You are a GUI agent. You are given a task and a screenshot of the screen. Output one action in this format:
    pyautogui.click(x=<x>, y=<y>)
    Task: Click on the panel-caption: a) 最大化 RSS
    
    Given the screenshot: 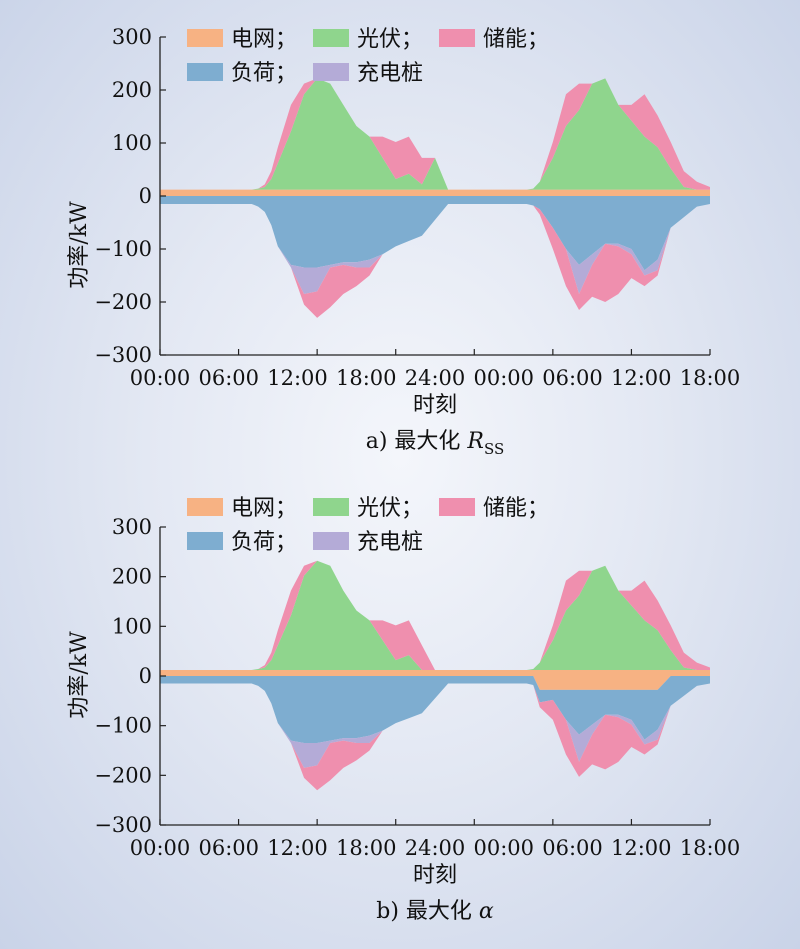 What is the action you would take?
    pyautogui.click(x=435, y=443)
    